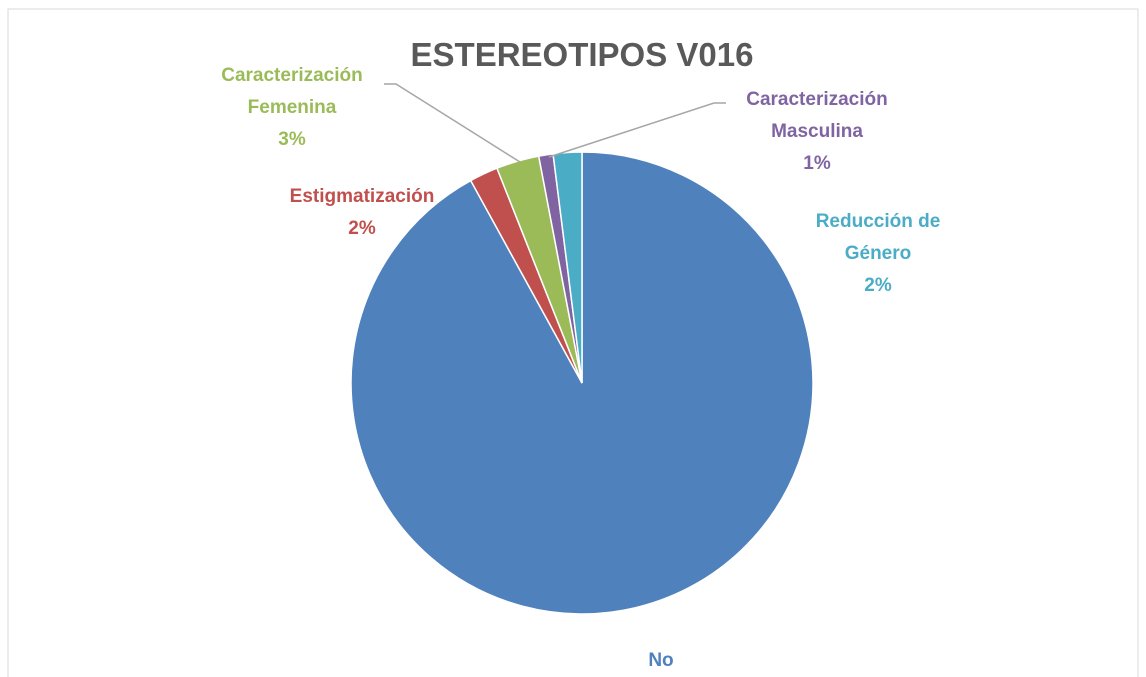 This screenshot has width=1146, height=677. What do you see at coordinates (878, 237) in the screenshot?
I see `category-label: Reducción de Género` at bounding box center [878, 237].